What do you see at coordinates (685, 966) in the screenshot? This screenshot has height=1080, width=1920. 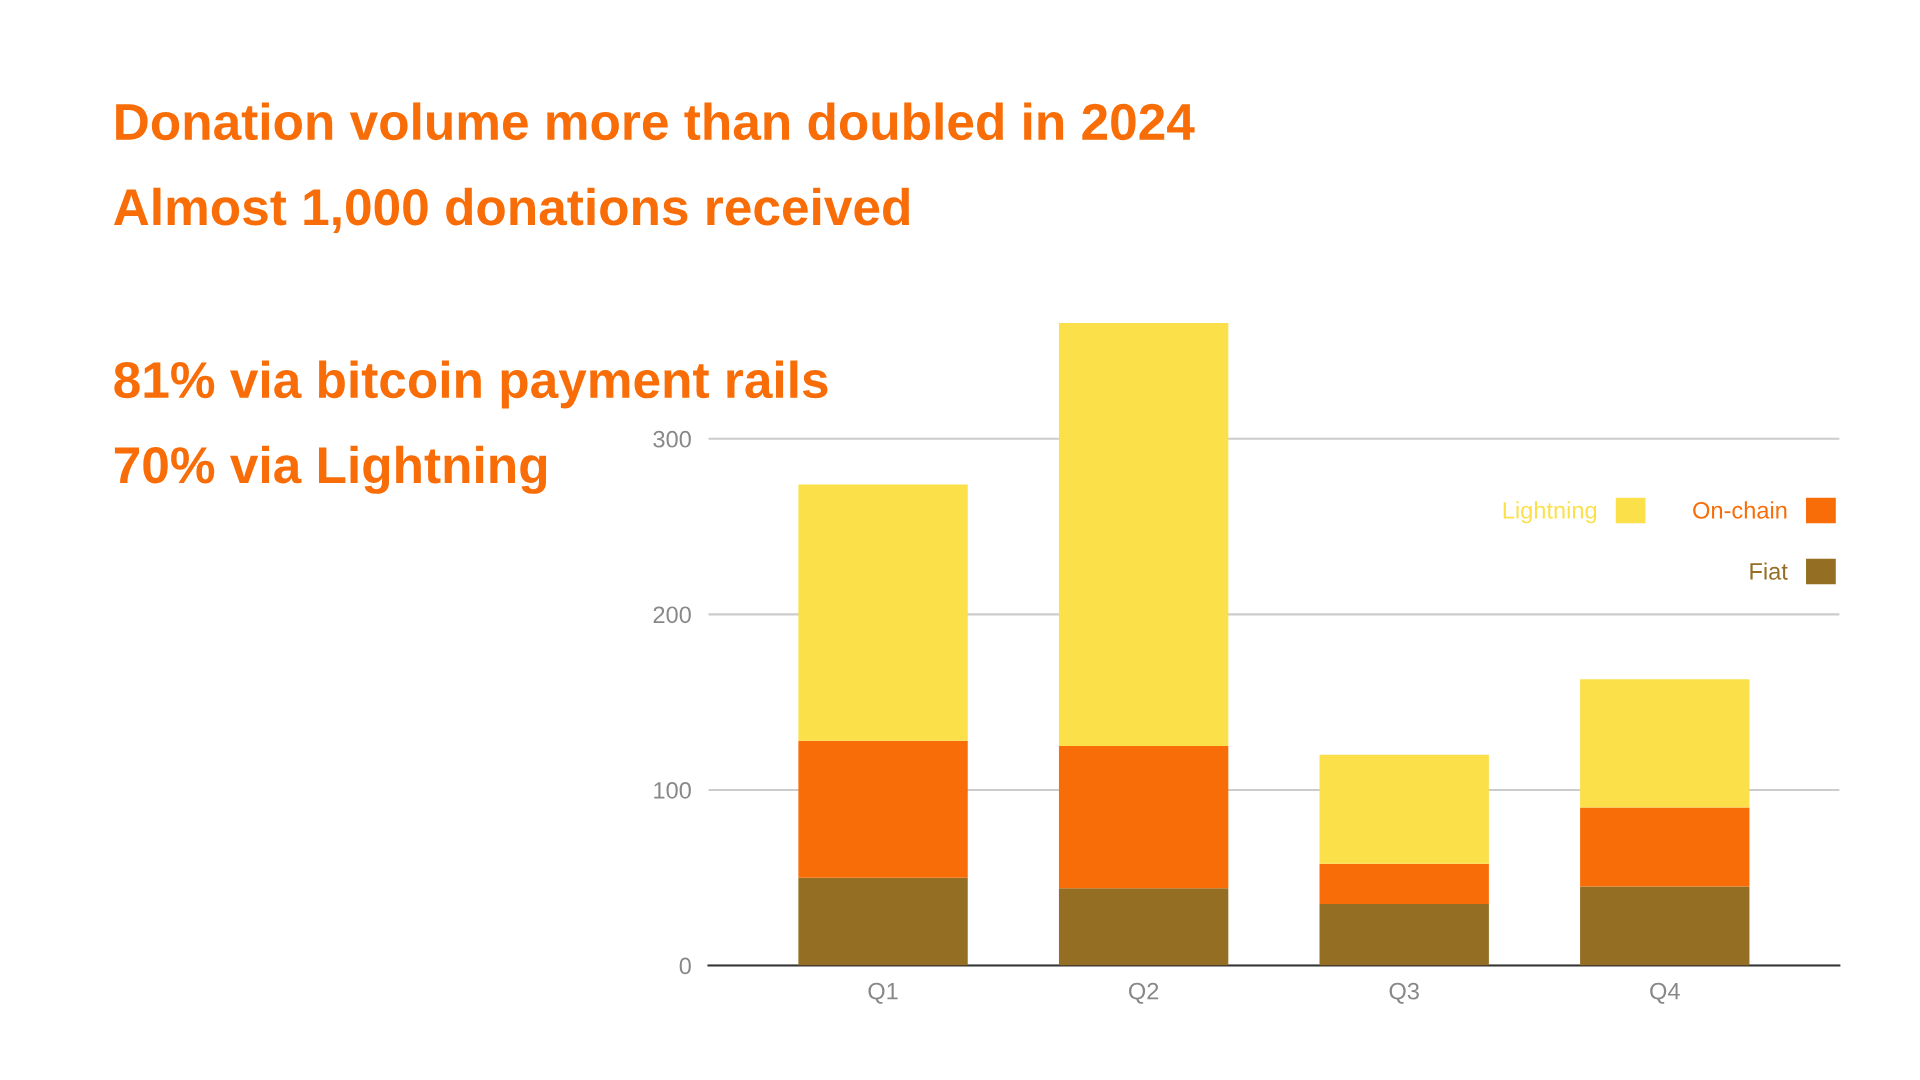 I see `y-tick-label: 0` at bounding box center [685, 966].